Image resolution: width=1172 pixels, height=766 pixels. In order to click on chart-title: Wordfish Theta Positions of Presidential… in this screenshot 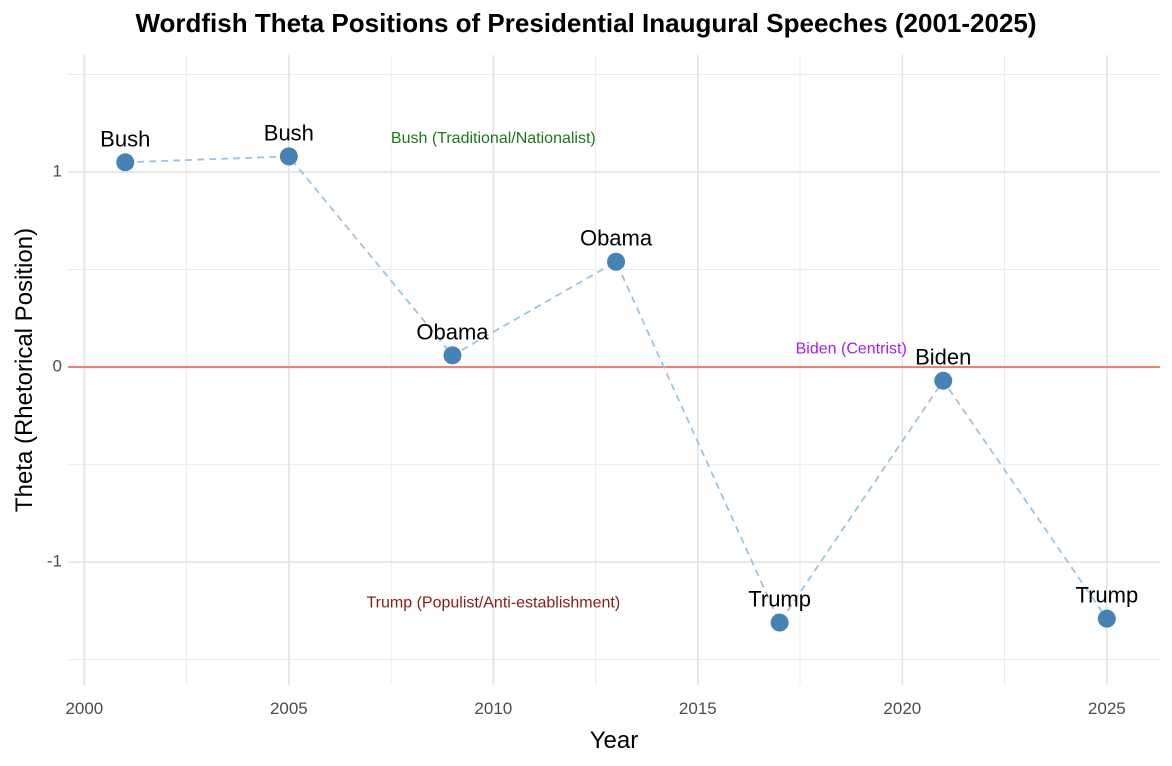, I will do `click(586, 23)`.